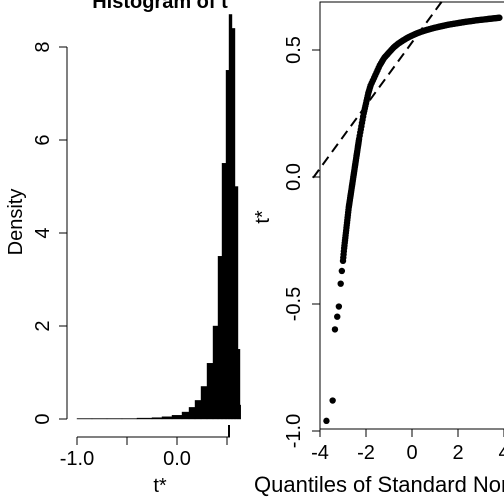 The width and height of the screenshot is (504, 504). I want to click on qq-reference-line, so click(378, 89).